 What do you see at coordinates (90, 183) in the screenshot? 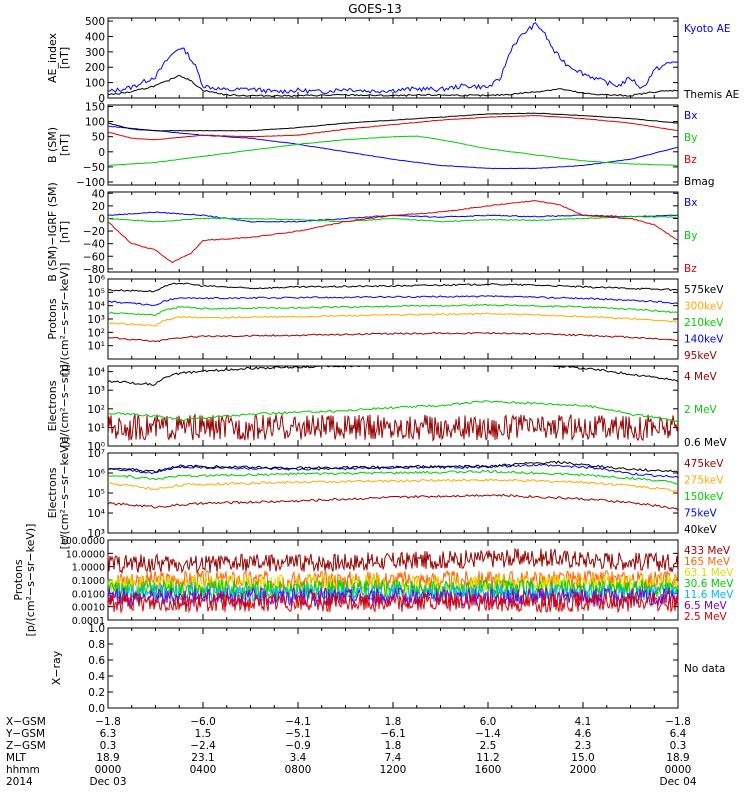
I see `y-tick-label: −100` at bounding box center [90, 183].